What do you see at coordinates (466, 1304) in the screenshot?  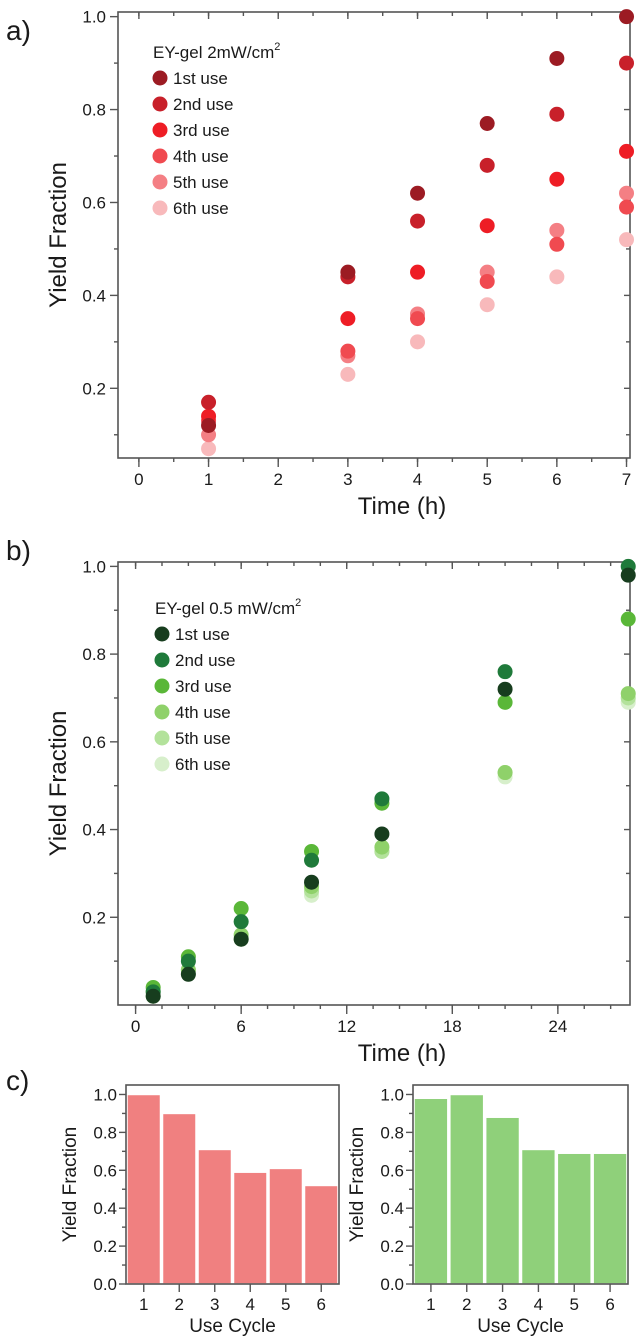 I see `x-tick-label: 2` at bounding box center [466, 1304].